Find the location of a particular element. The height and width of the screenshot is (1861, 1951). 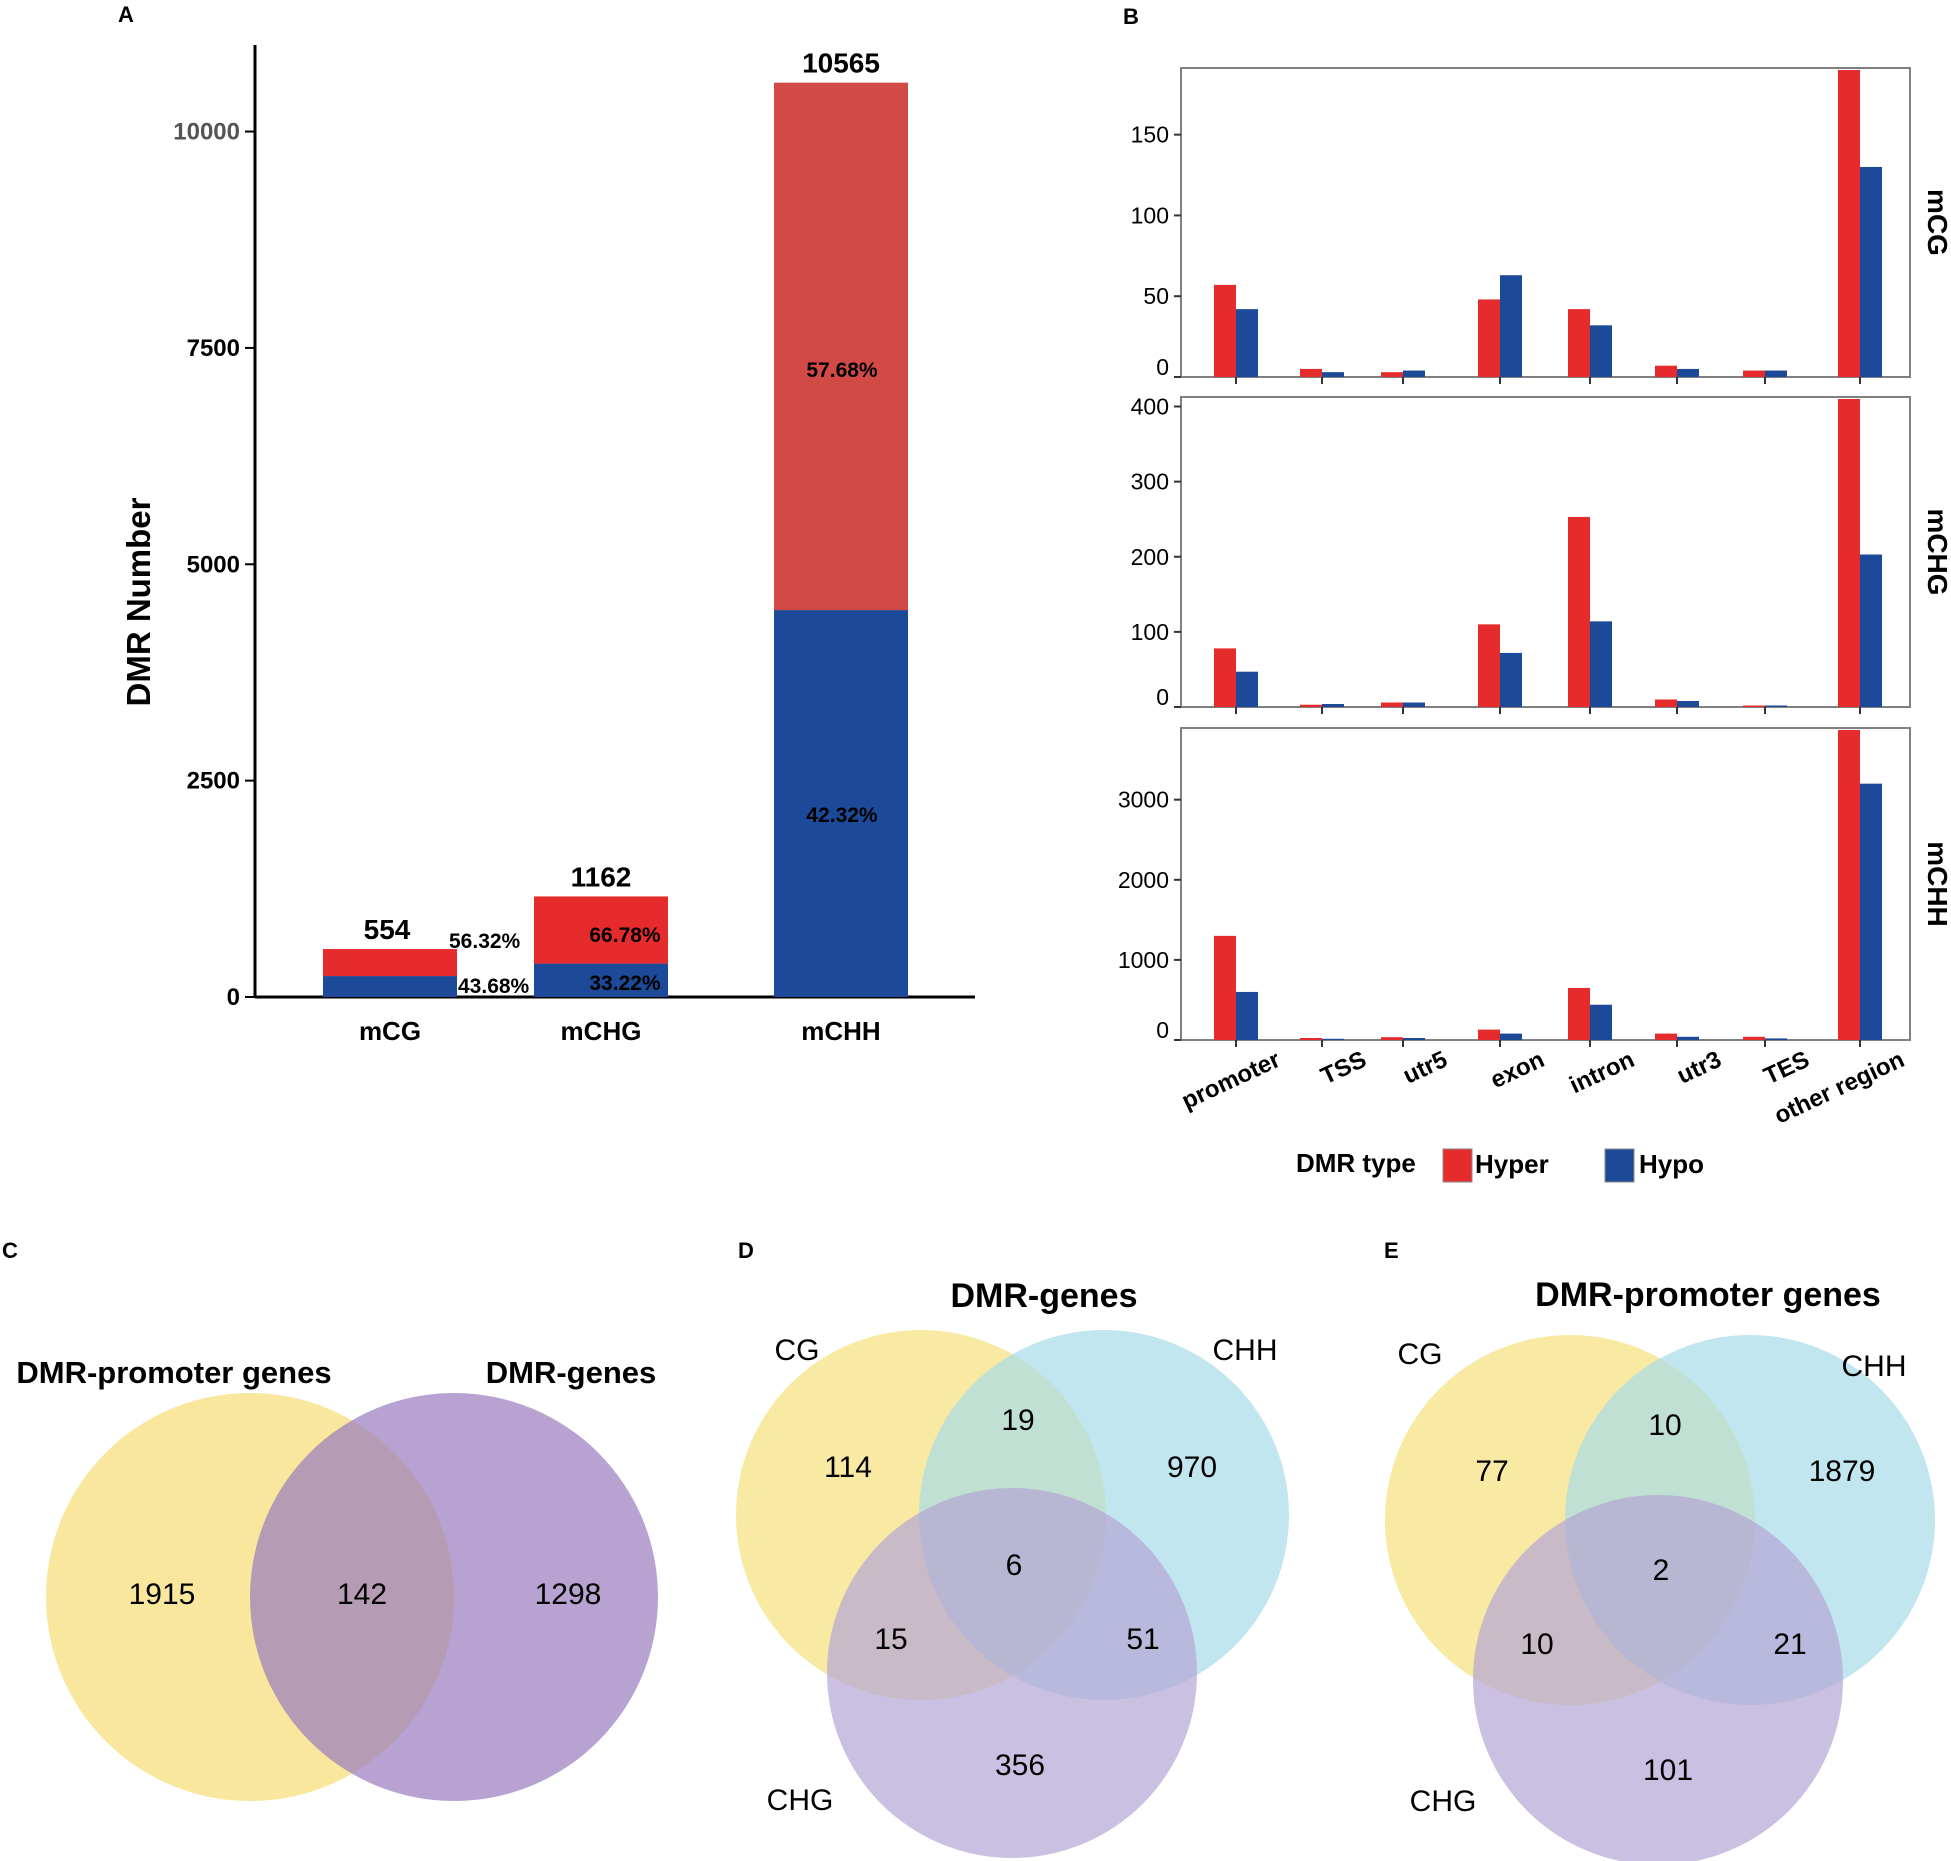

b-y-tick-label: 3000 is located at coordinates (1143, 800).